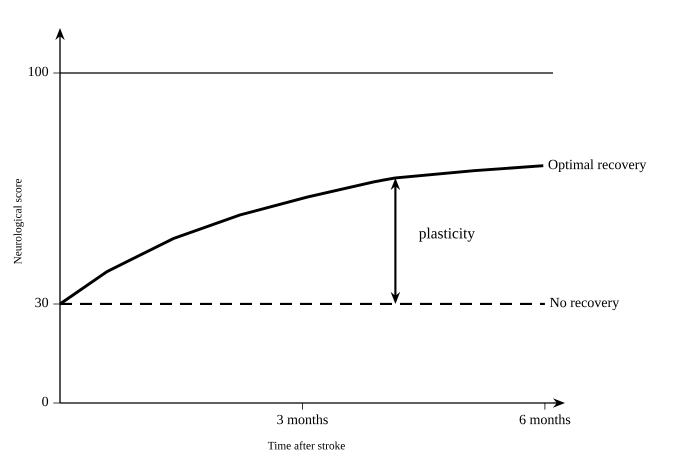 The height and width of the screenshot is (468, 697). What do you see at coordinates (545, 419) in the screenshot?
I see `x-tick-label: 6 months` at bounding box center [545, 419].